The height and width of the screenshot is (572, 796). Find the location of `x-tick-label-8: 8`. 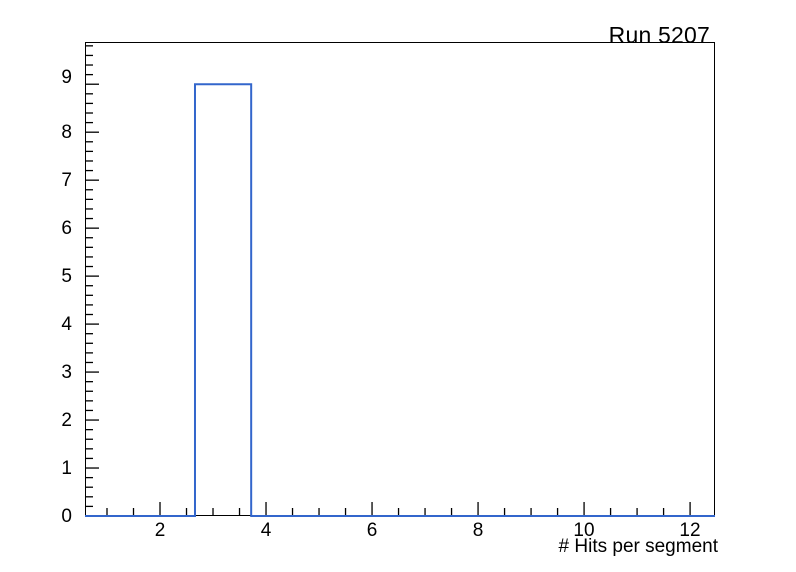

x-tick-label-8: 8 is located at coordinates (478, 530).